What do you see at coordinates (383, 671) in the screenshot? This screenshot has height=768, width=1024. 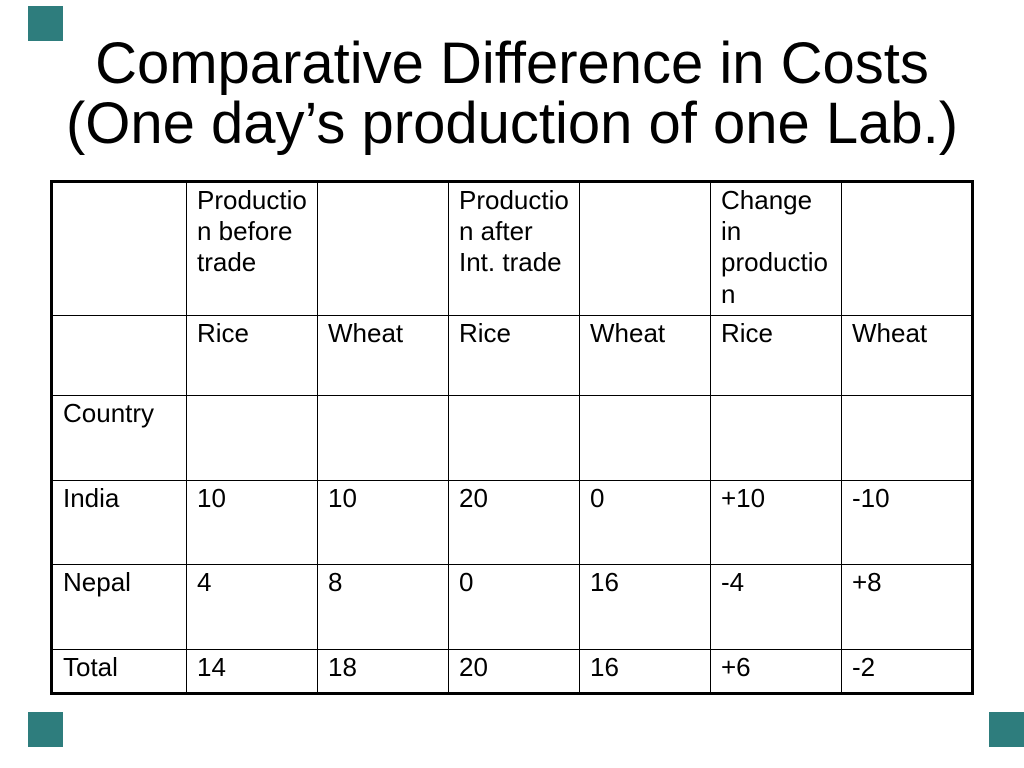 I see `table-cell: 18` at bounding box center [383, 671].